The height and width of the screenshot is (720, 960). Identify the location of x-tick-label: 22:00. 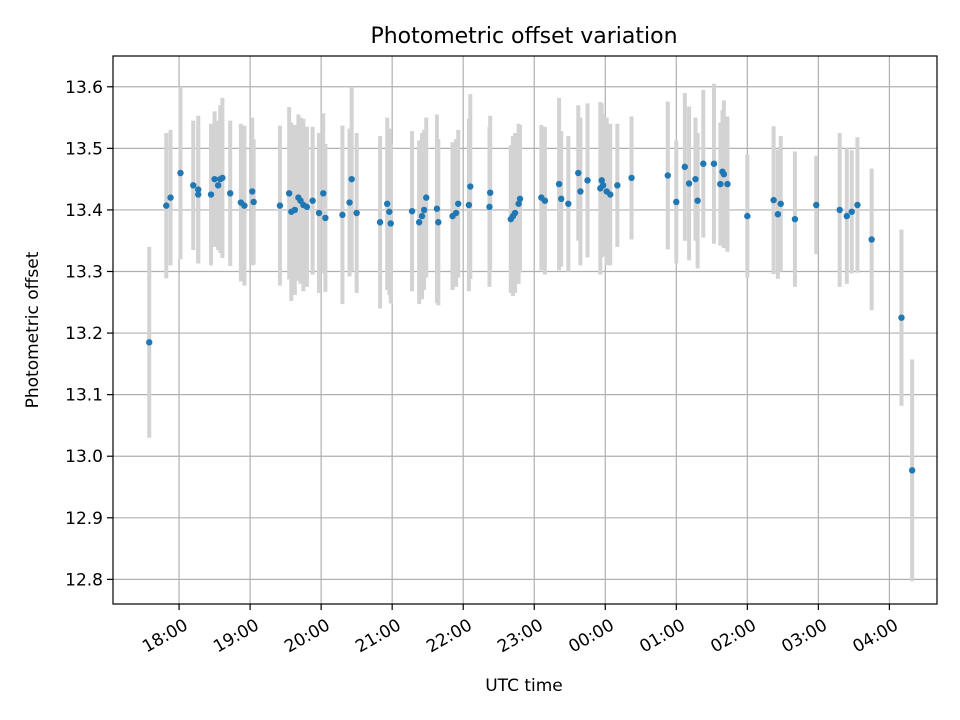
(449, 636).